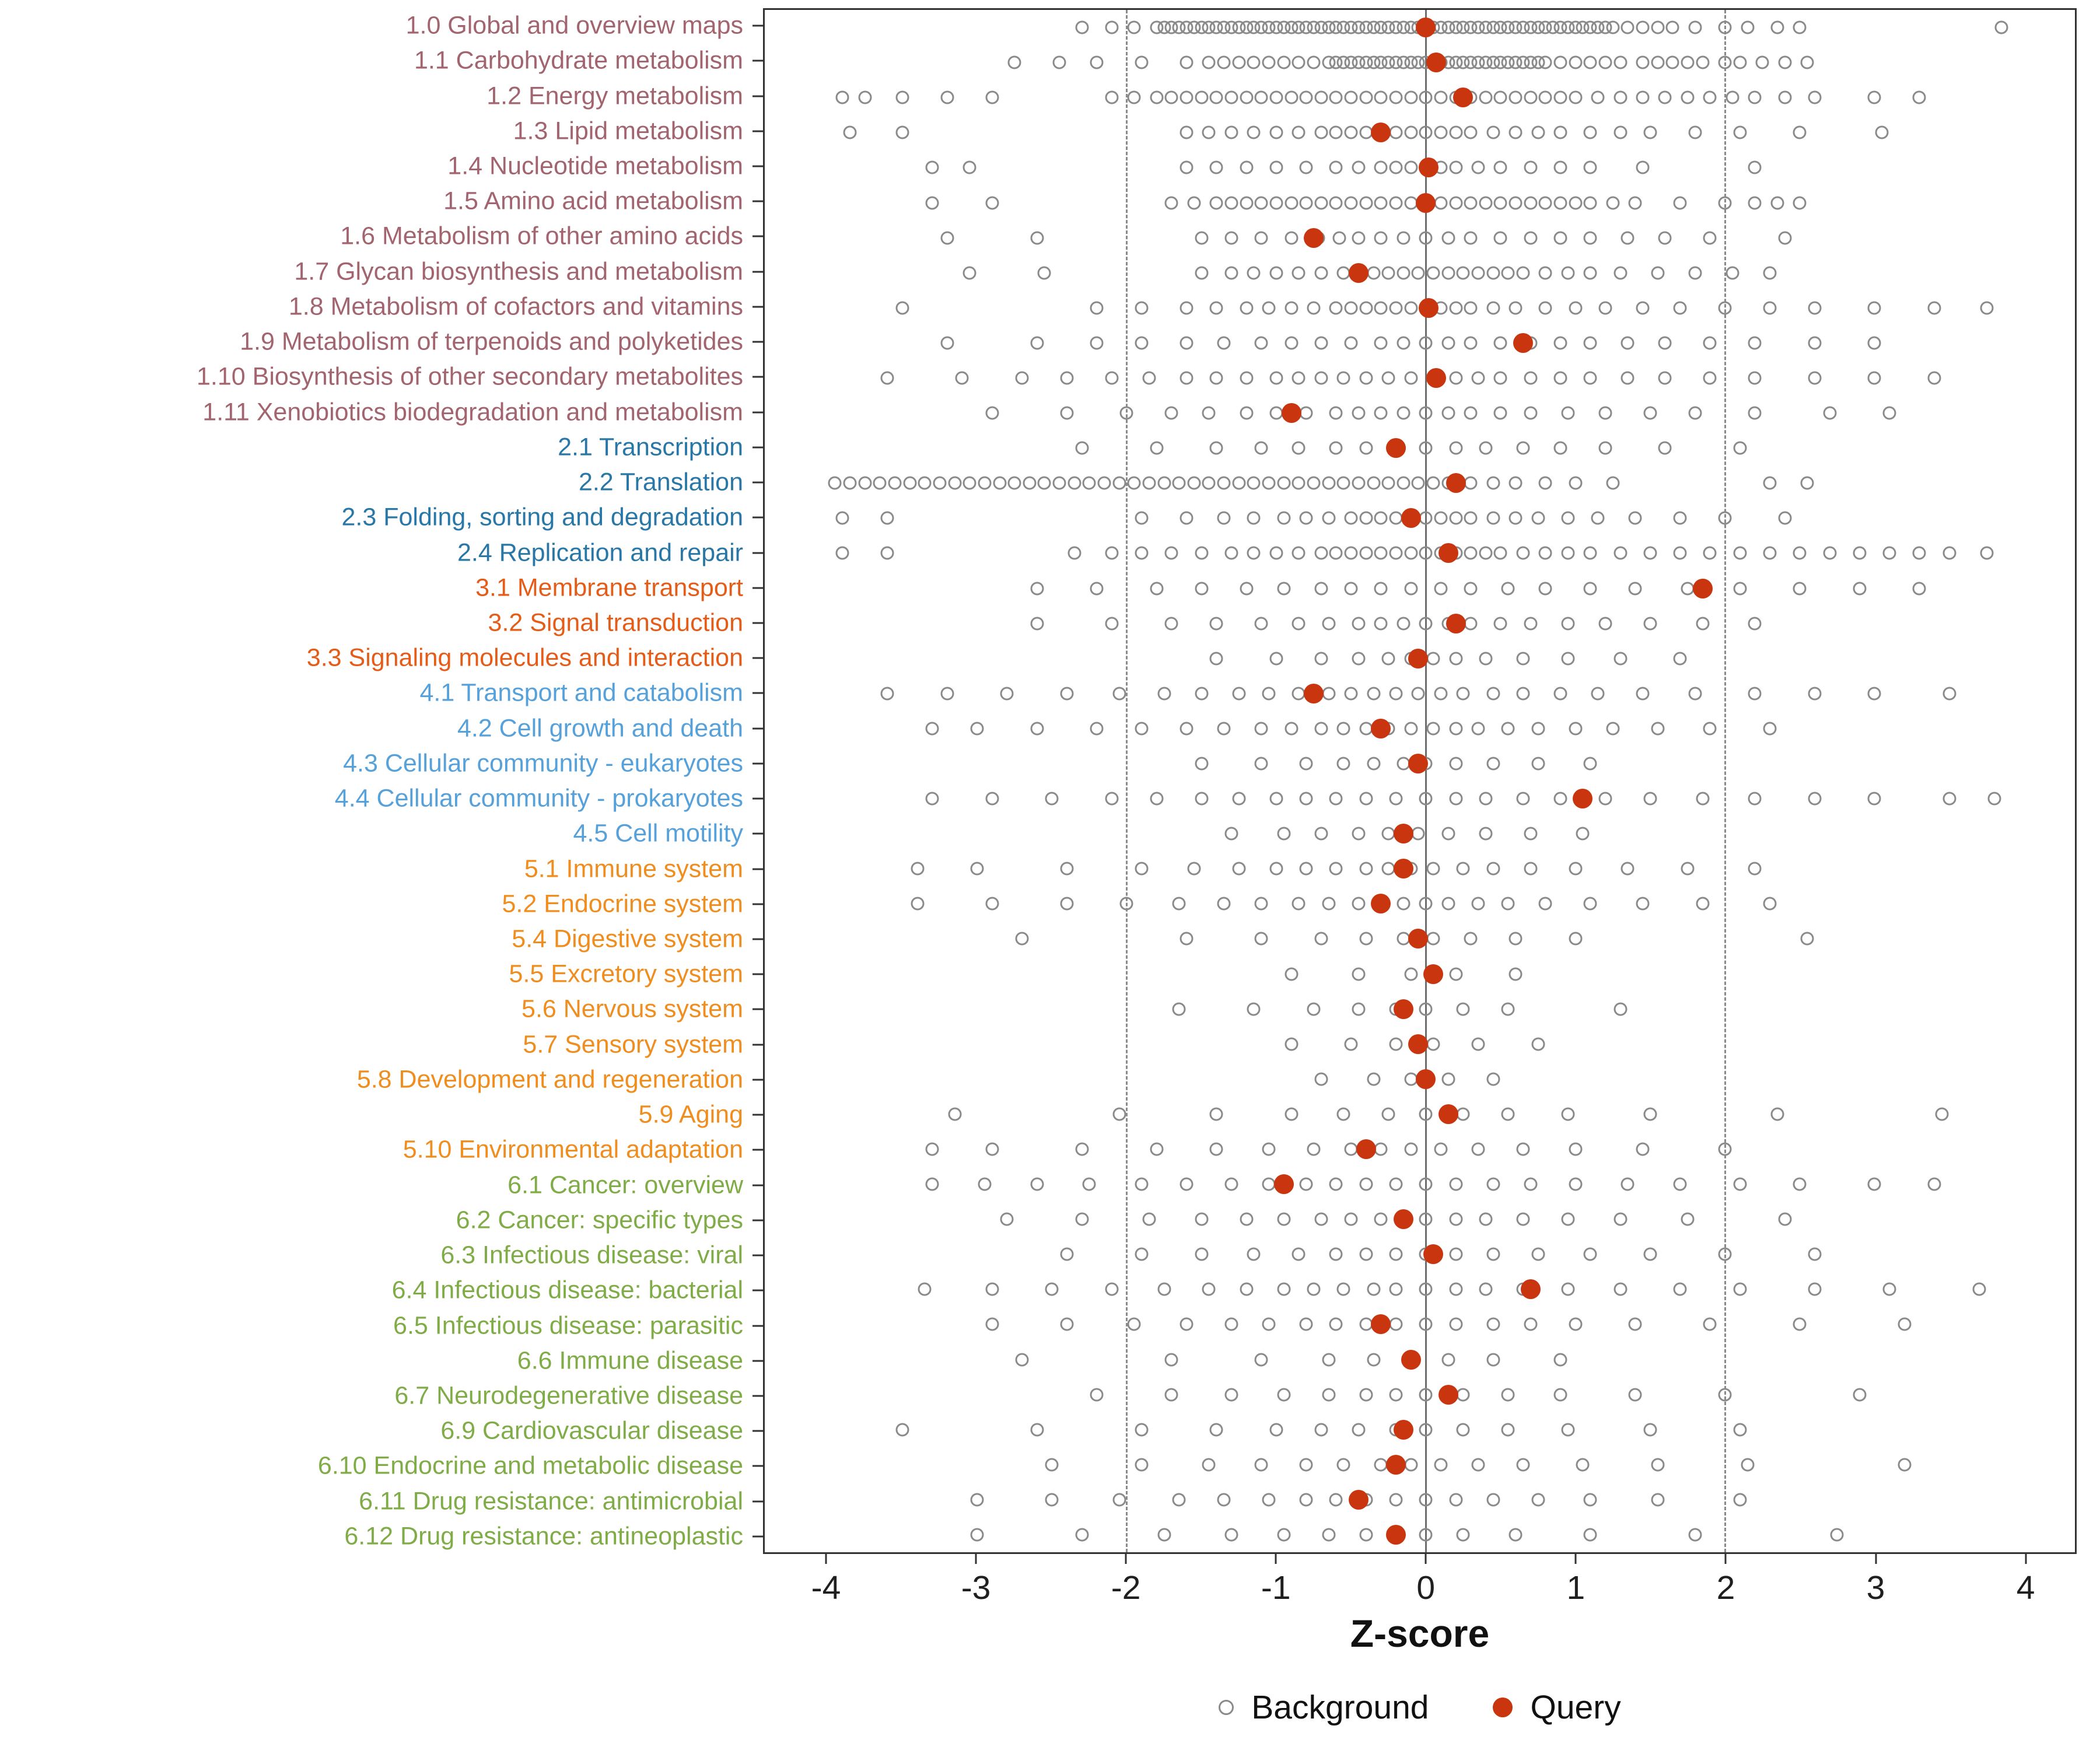  Describe the element at coordinates (615, 96) in the screenshot. I see `category-label: 1.2 Energy metabolism` at that location.